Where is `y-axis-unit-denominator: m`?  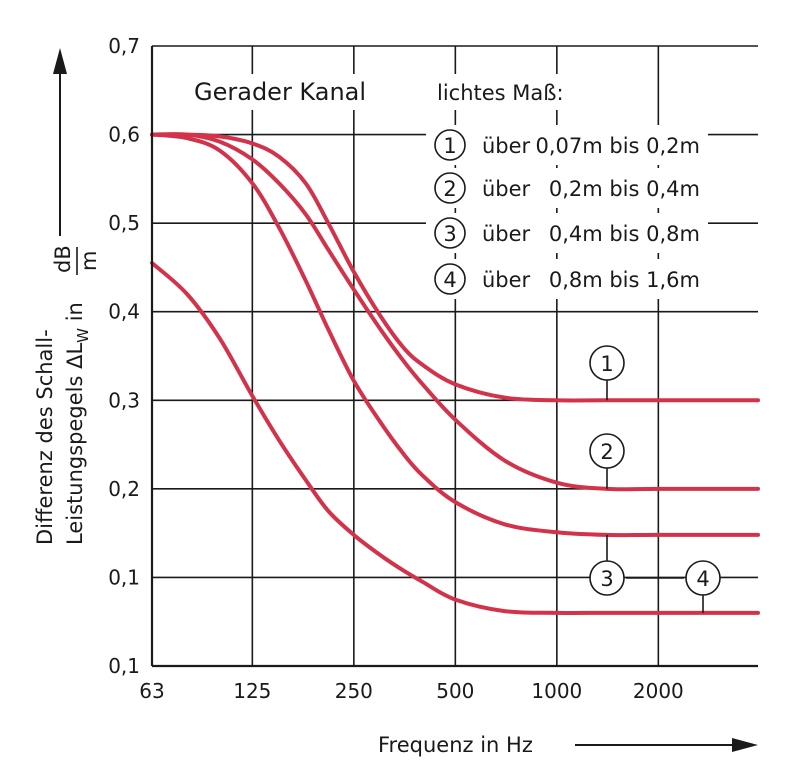 y-axis-unit-denominator: m is located at coordinates (89, 261).